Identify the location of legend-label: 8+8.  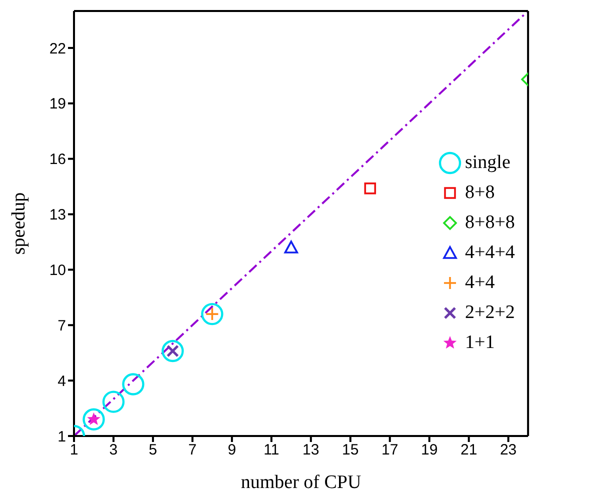
(480, 193).